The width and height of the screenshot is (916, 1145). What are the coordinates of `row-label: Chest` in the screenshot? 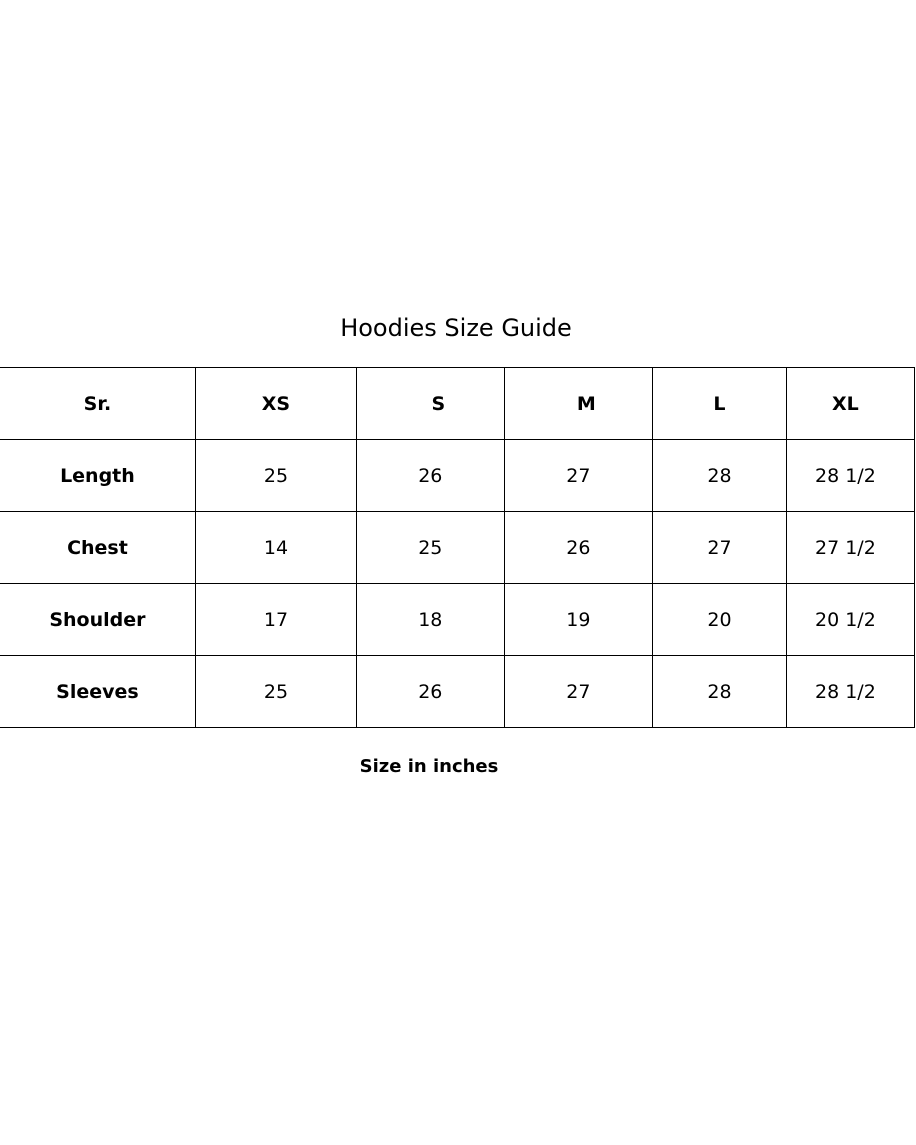 It's located at (98, 547).